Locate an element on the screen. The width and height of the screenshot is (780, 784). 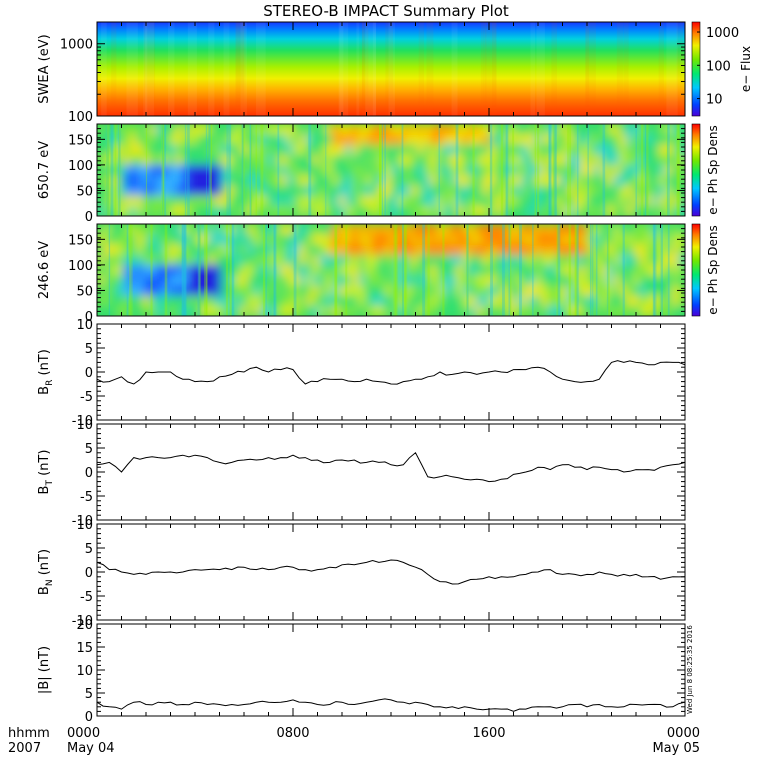
bt-panel: -10 -5 0 5 10 BT (nT) is located at coordinates (361, 473).